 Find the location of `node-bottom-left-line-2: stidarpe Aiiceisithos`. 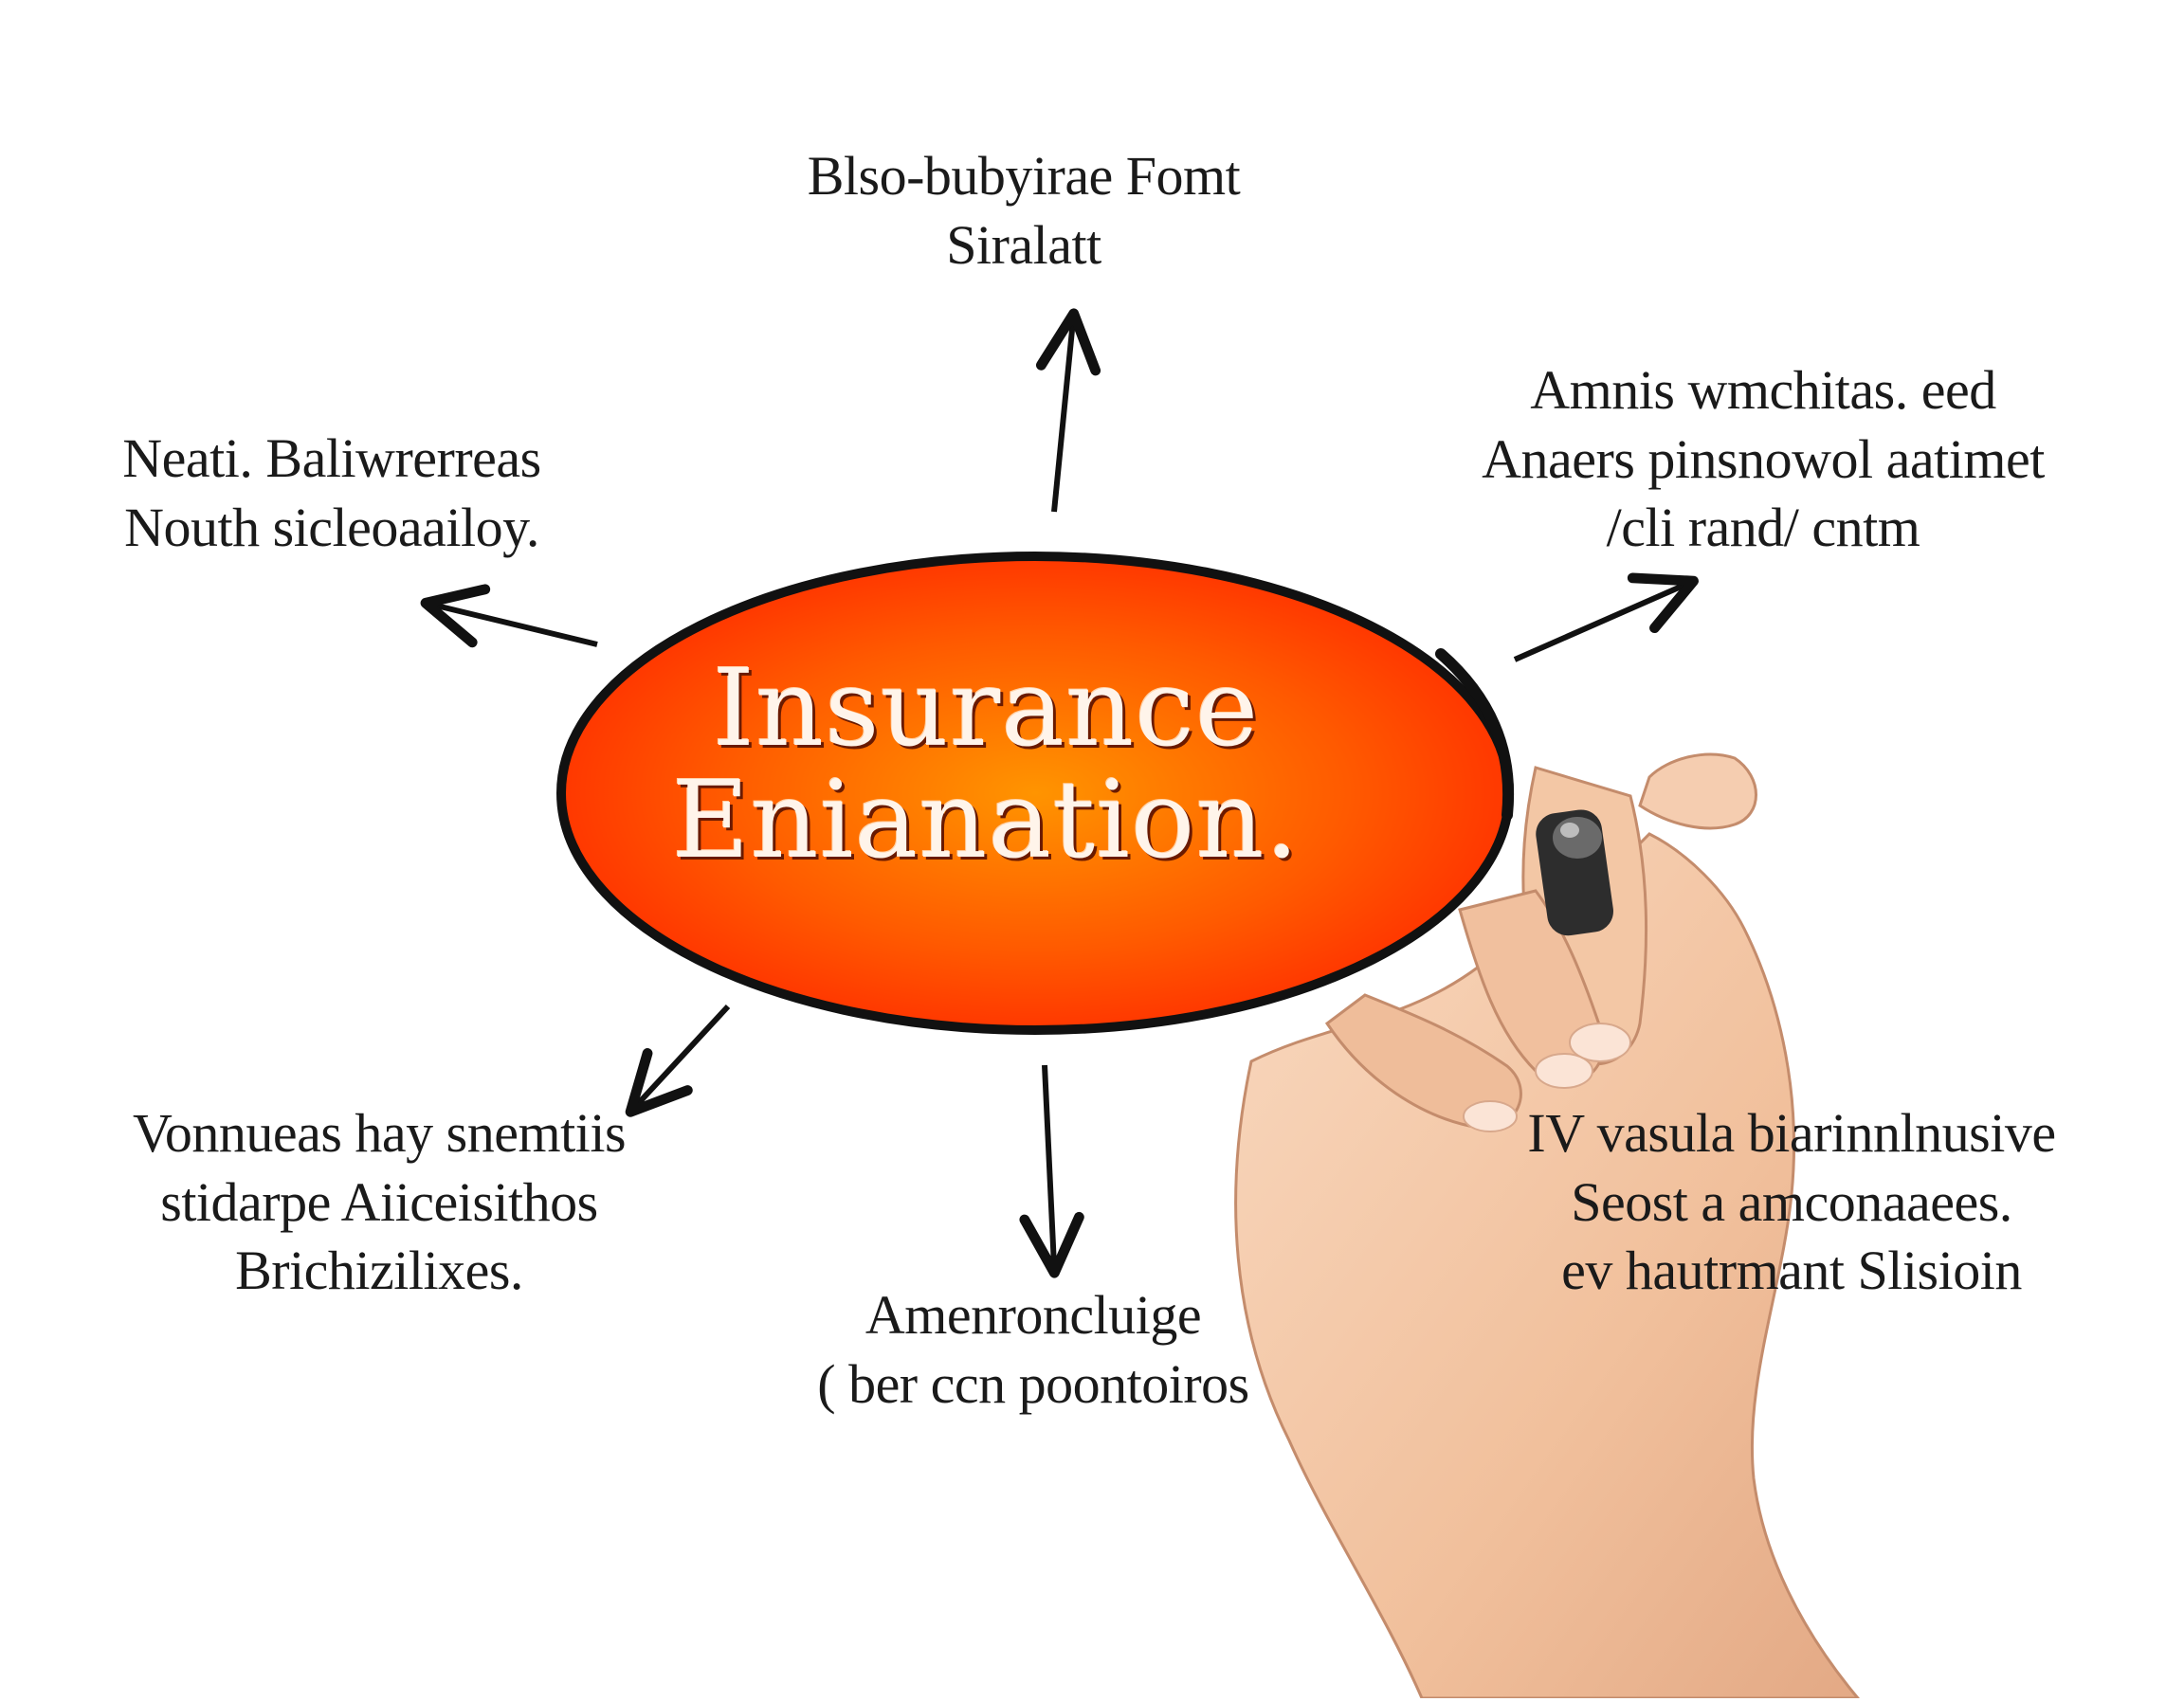

node-bottom-left-line-2: stidarpe Aiiceisithos is located at coordinates (379, 1201).